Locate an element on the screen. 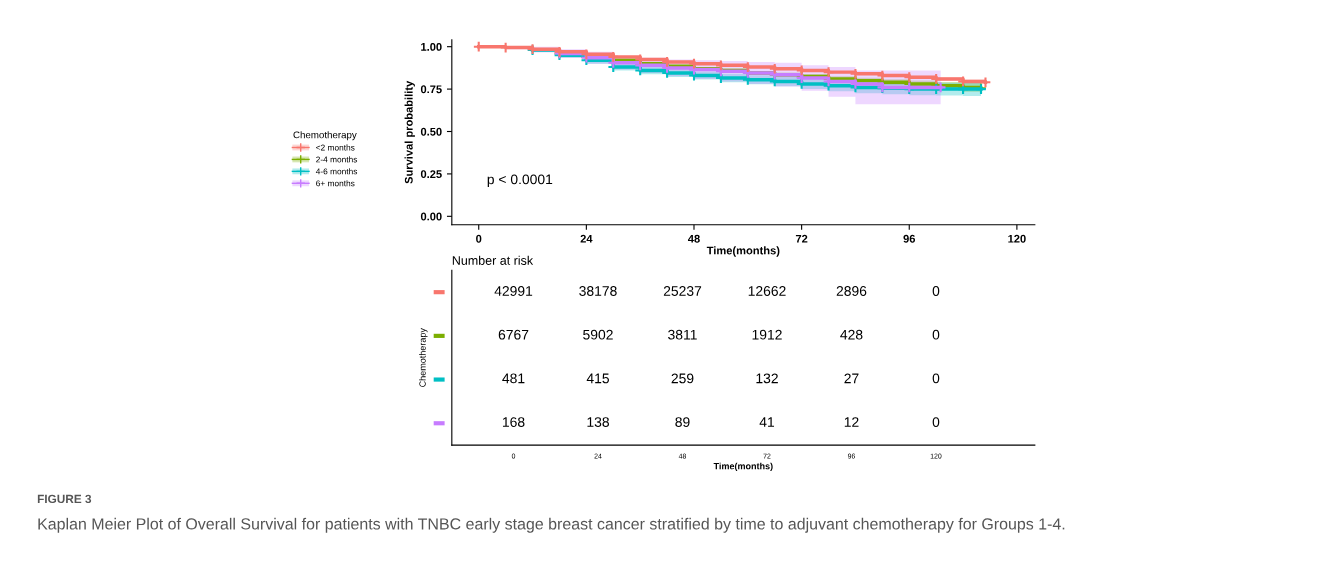 Image resolution: width=1325 pixels, height=562 pixels. data-label: 2896 is located at coordinates (851, 291).